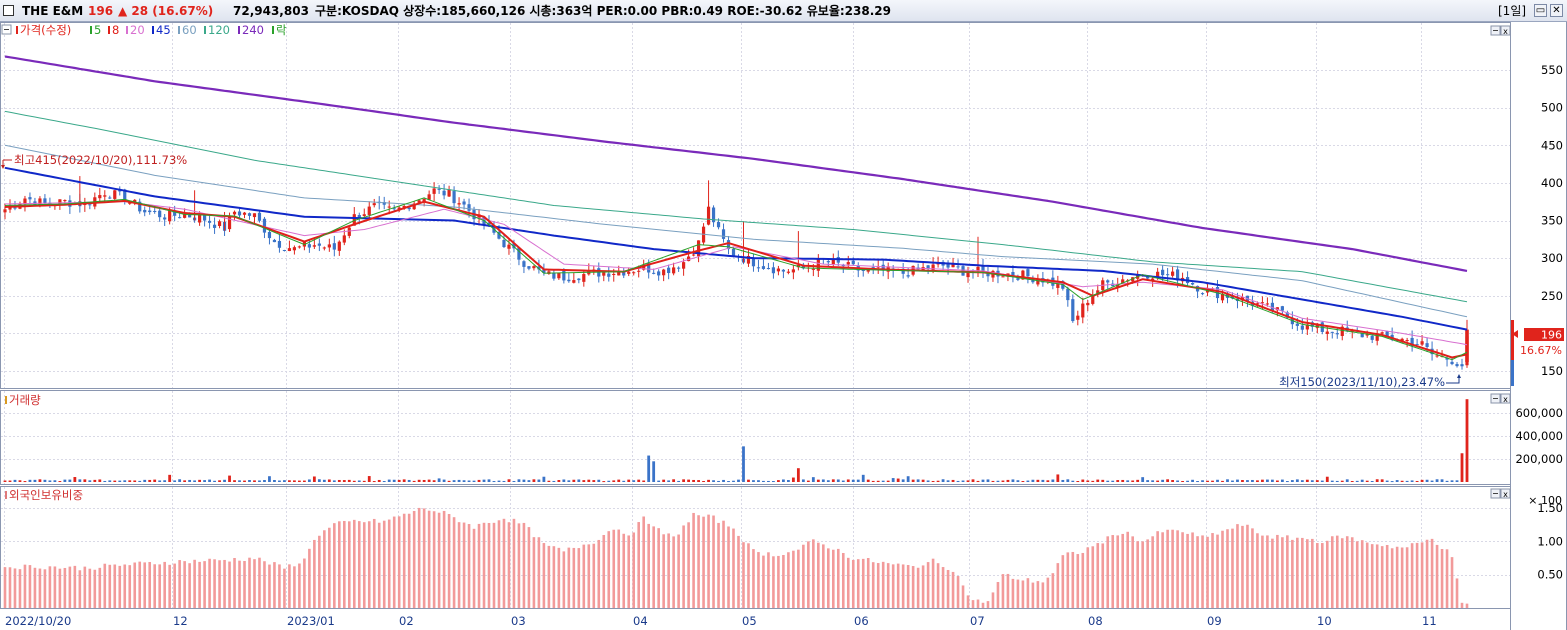 This screenshot has height=630, width=1567. Describe the element at coordinates (115, 30) in the screenshot. I see `legend-label: 8` at that location.